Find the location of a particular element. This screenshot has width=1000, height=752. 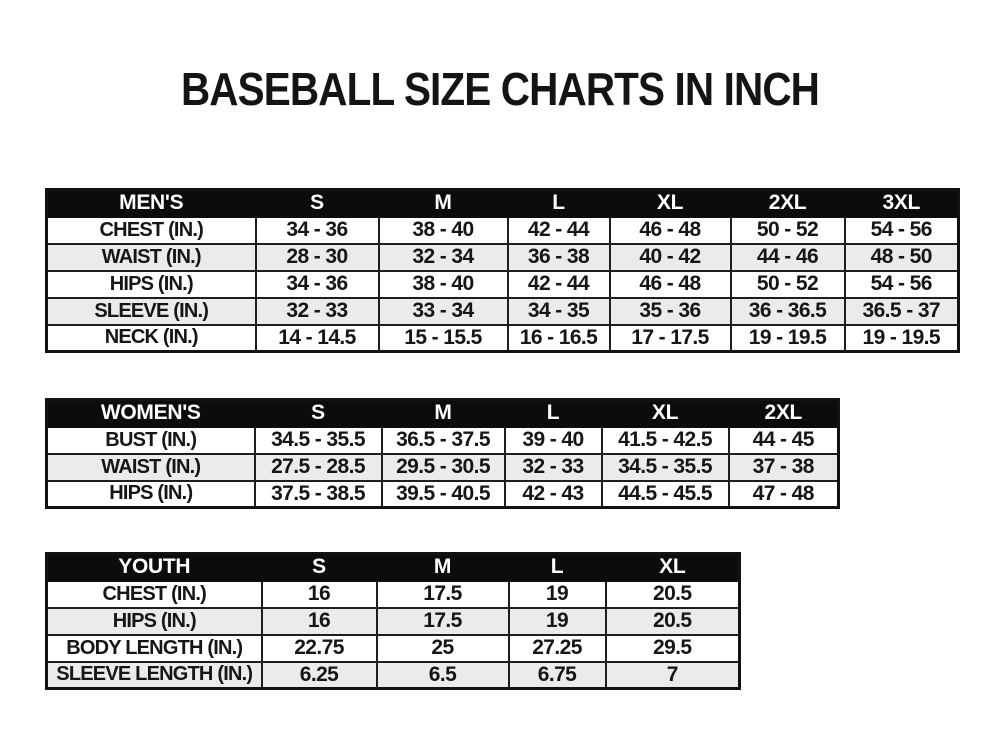

size-value: 36.5 - 37 is located at coordinates (901, 311).